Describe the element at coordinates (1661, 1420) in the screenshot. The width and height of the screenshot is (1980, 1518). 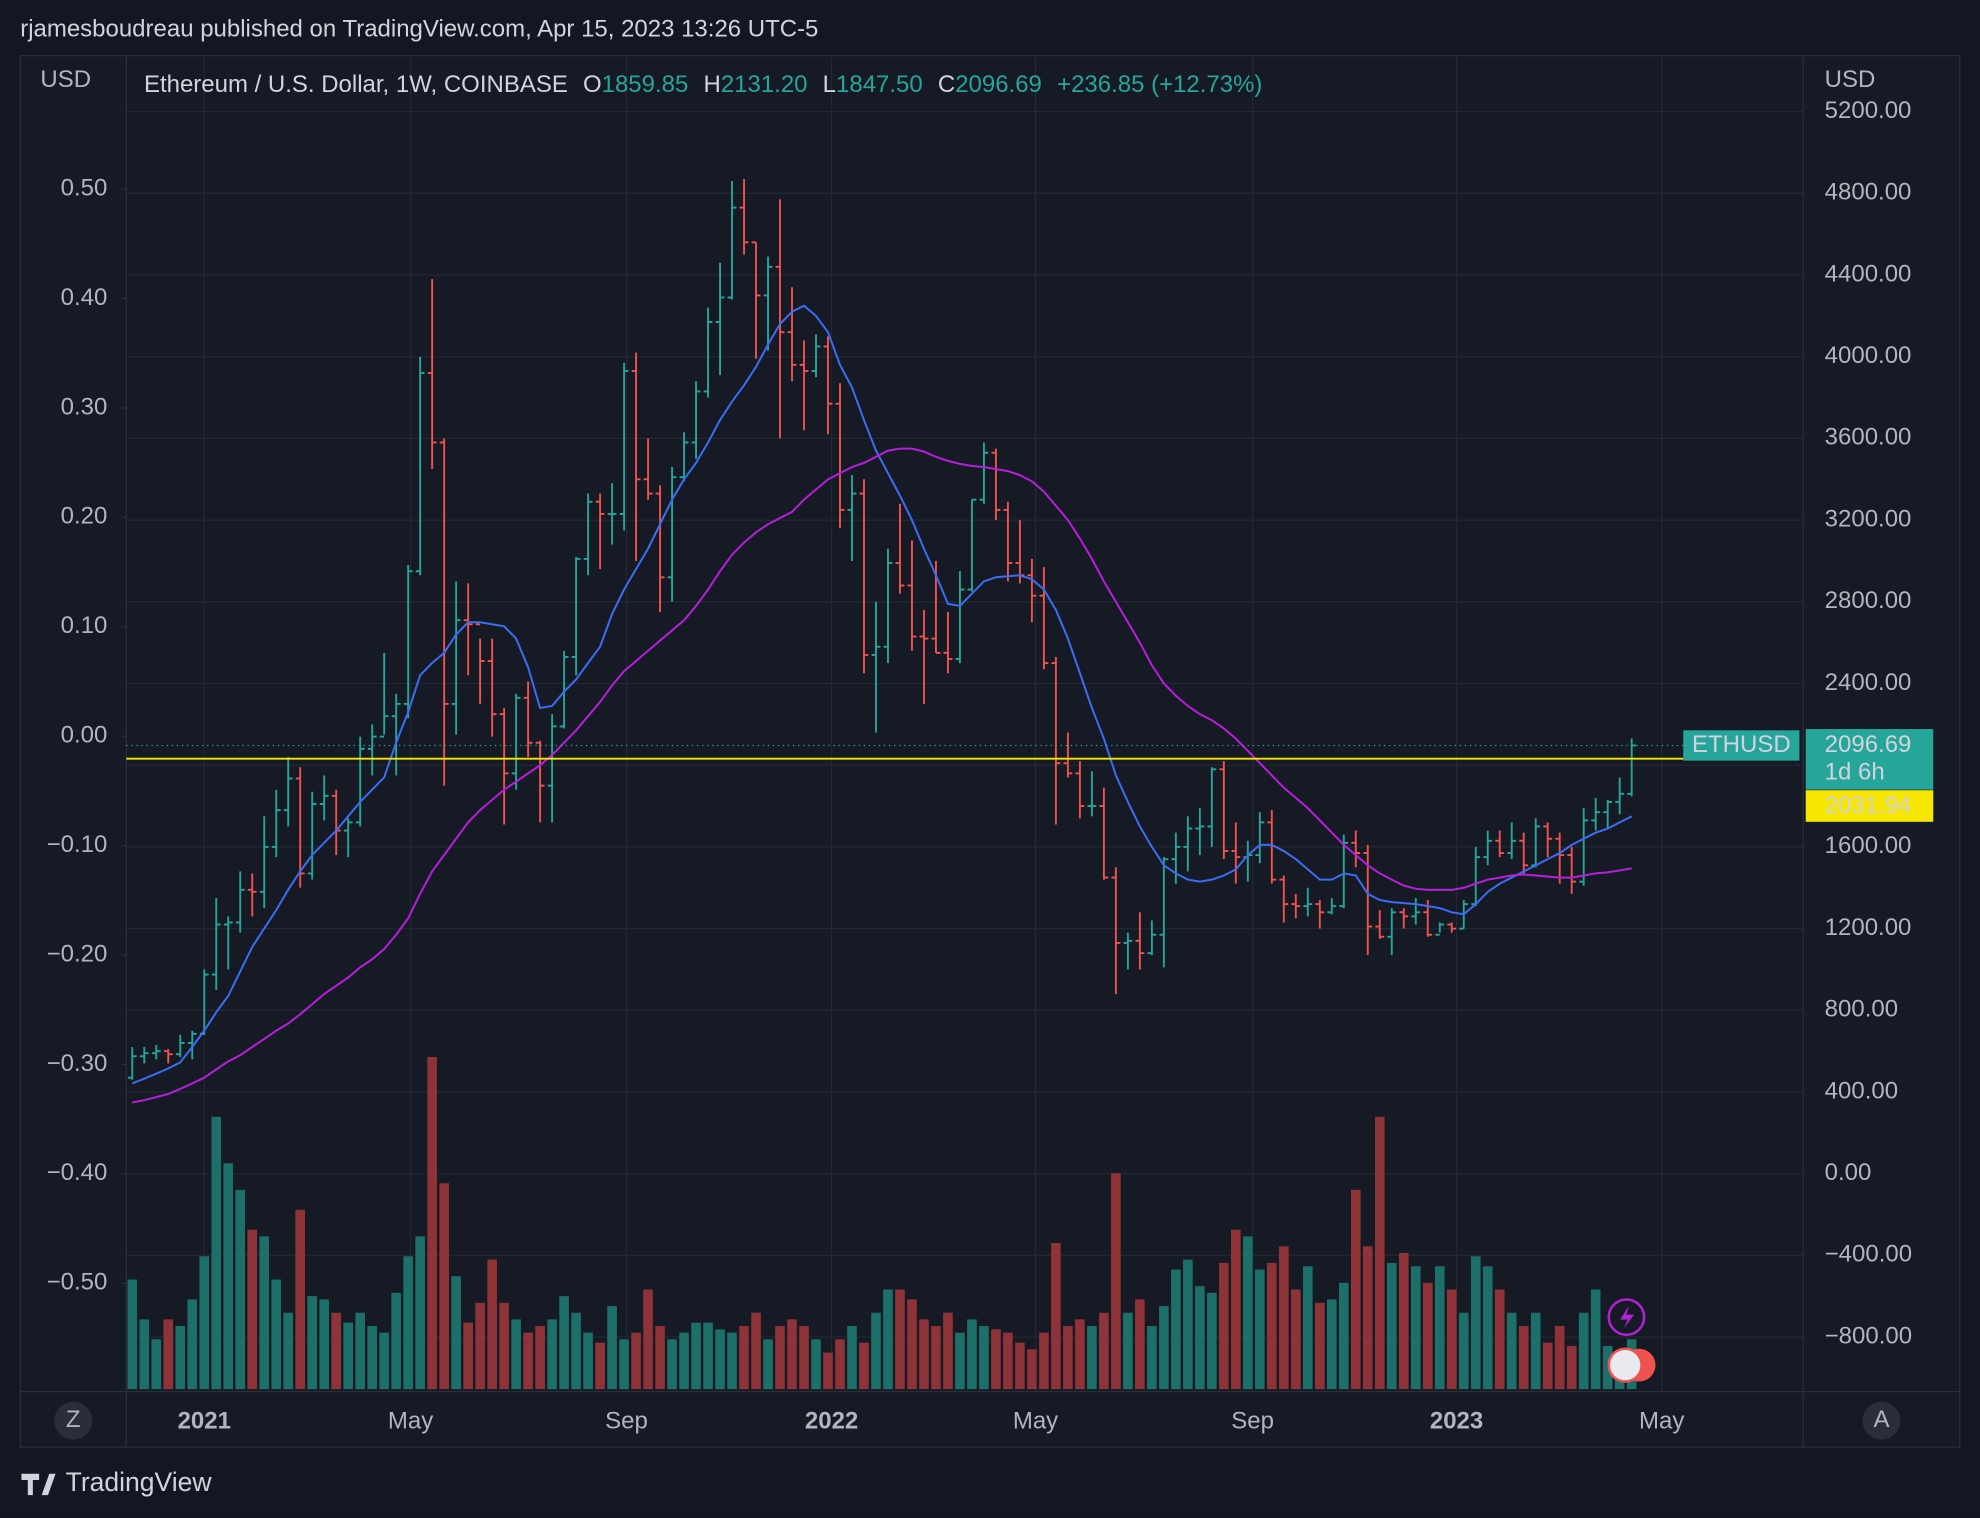
I see `x-tick-label: May` at that location.